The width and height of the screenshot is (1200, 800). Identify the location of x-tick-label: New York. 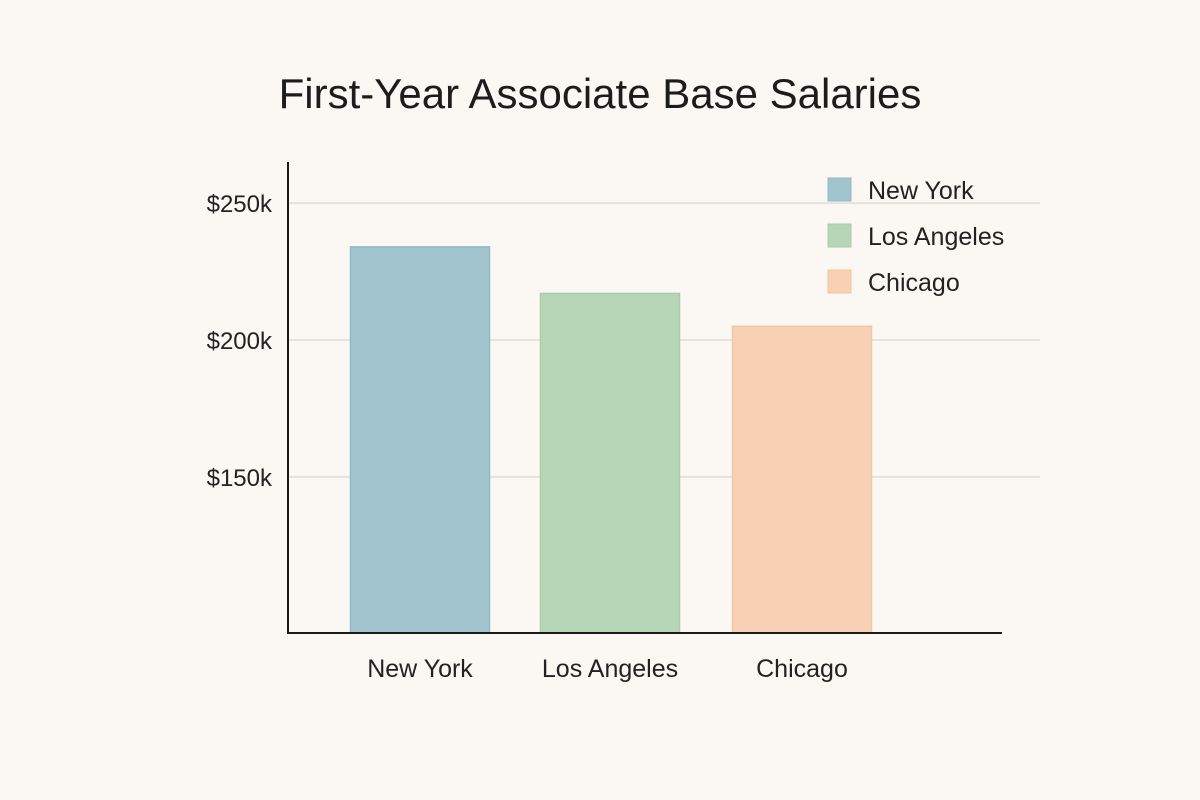
(420, 669).